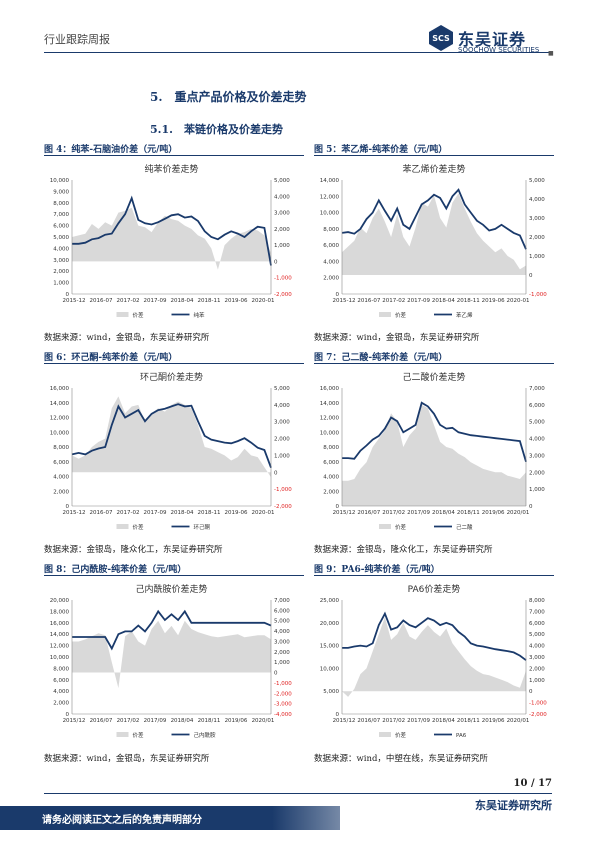 This screenshot has height=842, width=596. I want to click on left-tick-label: 3,000, so click(61, 261).